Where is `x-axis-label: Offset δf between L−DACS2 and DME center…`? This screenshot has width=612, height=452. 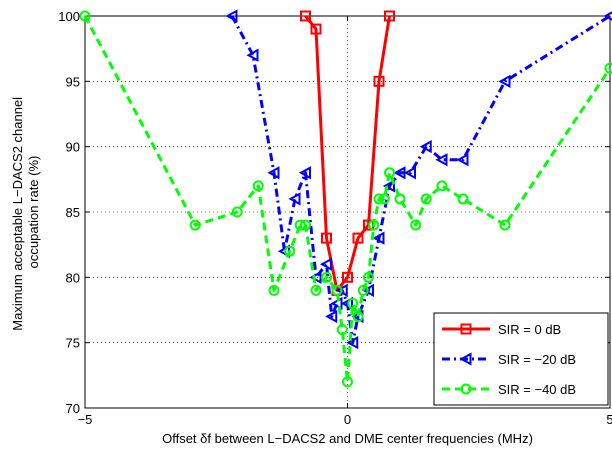
x-axis-label: Offset δf between L−DACS2 and DME center… is located at coordinates (347, 438).